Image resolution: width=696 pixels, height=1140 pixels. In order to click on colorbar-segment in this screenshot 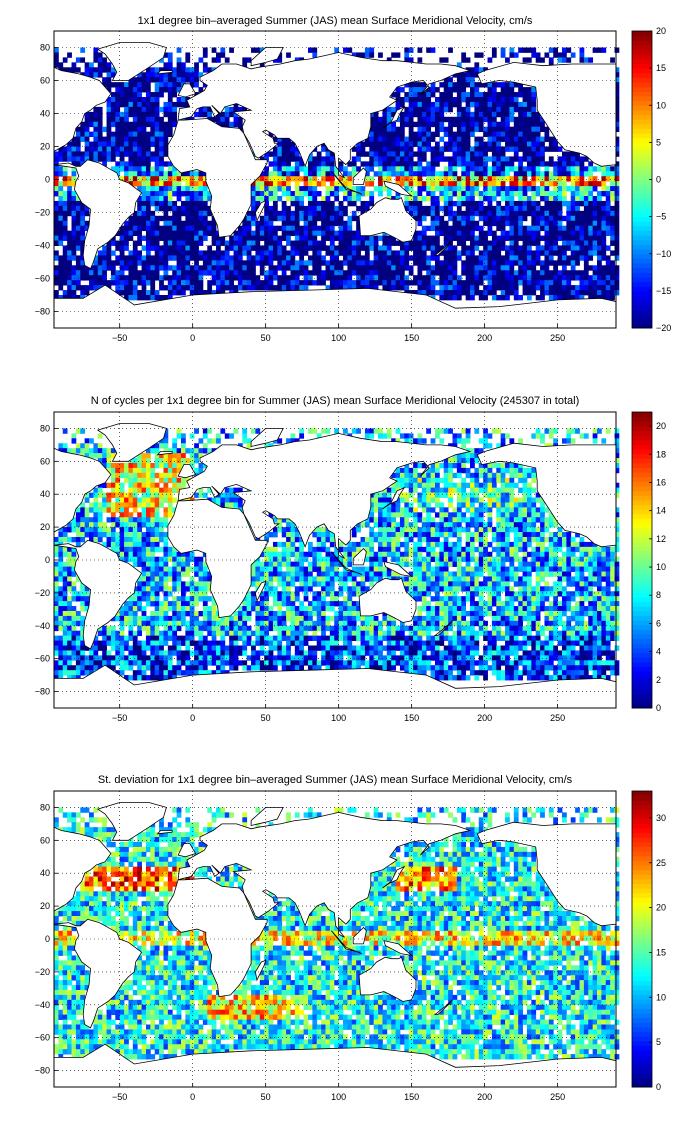, I will do `click(642, 131)`.